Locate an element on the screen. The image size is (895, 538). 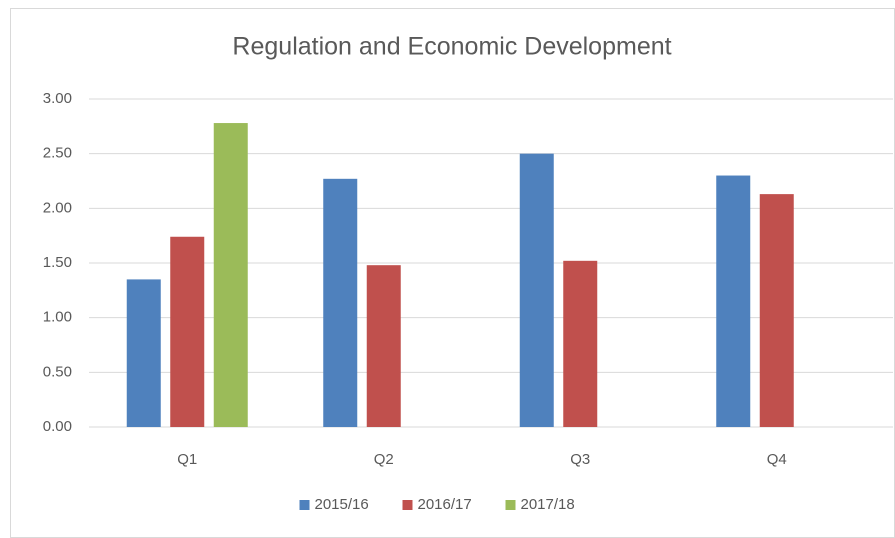
y-tick-label: 0.50 is located at coordinates (57, 371).